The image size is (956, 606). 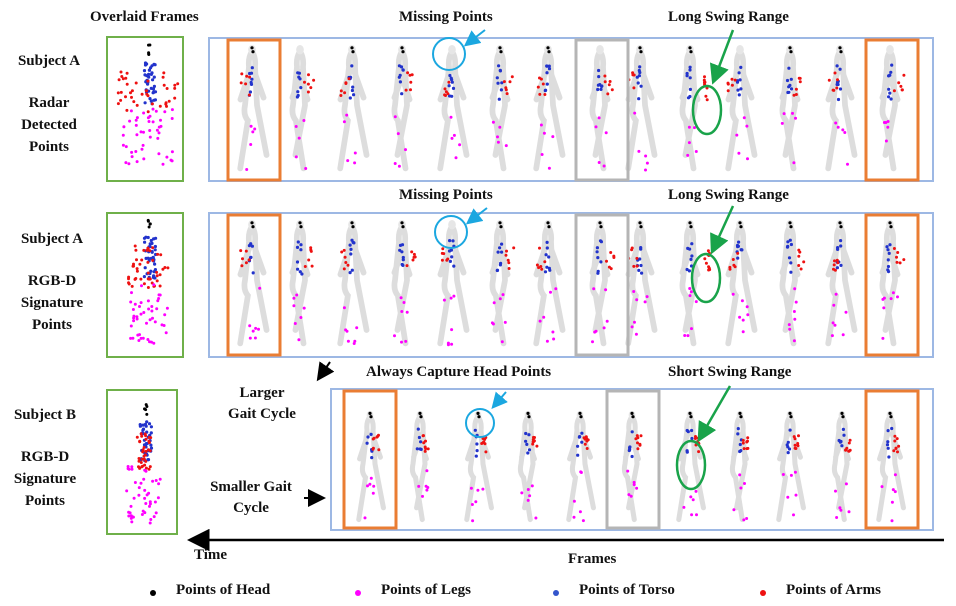 I want to click on head-callout-row3, so click(x=480, y=423).